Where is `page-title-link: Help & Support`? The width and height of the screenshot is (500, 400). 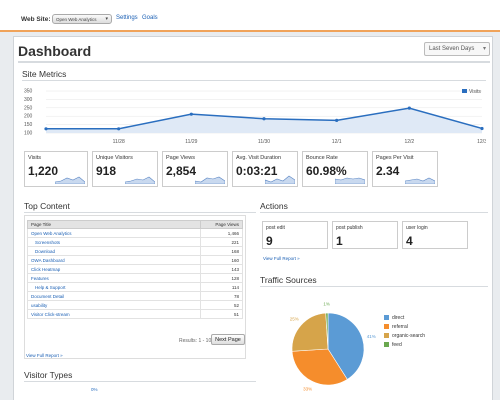
page-title-link: Help & Support is located at coordinates (114, 287).